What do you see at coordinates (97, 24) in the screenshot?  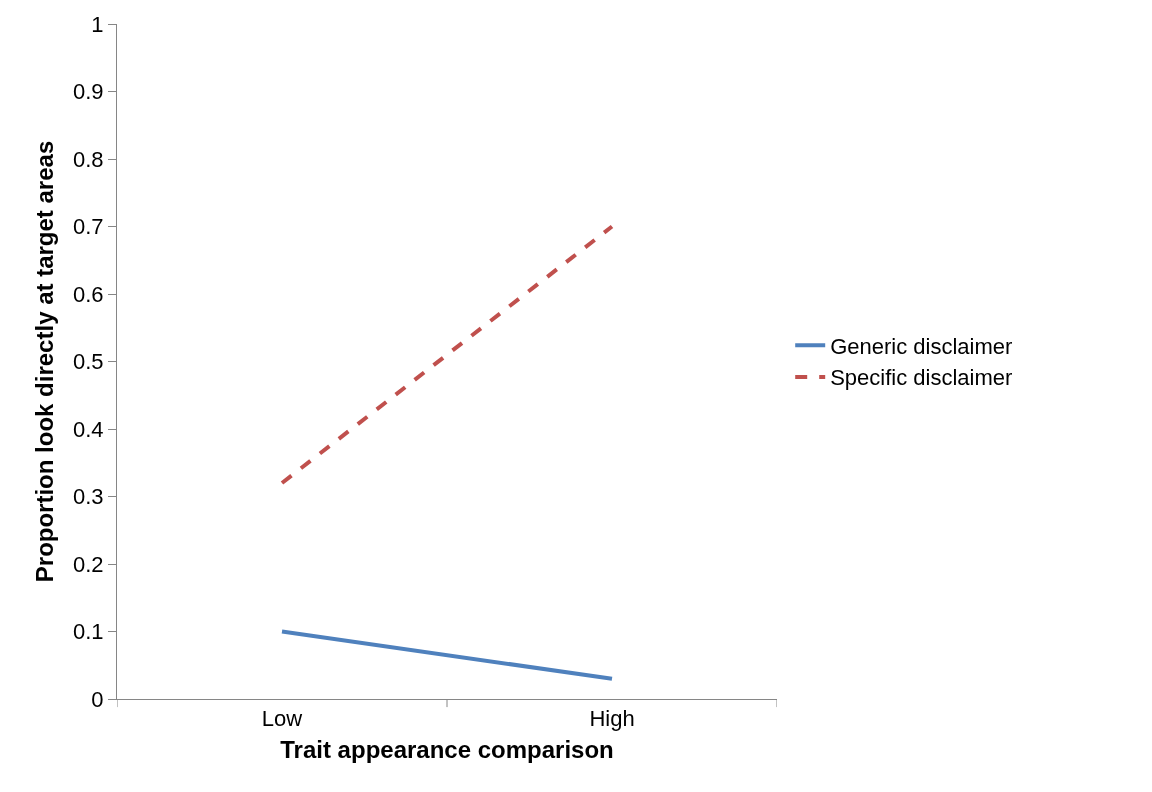 I see `y-tick-label: 1` at bounding box center [97, 24].